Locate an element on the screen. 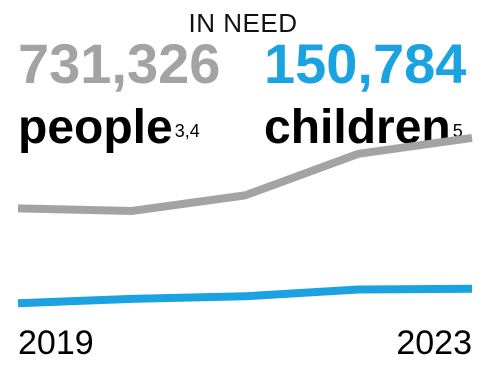  children-count: 150,784 is located at coordinates (365, 63).